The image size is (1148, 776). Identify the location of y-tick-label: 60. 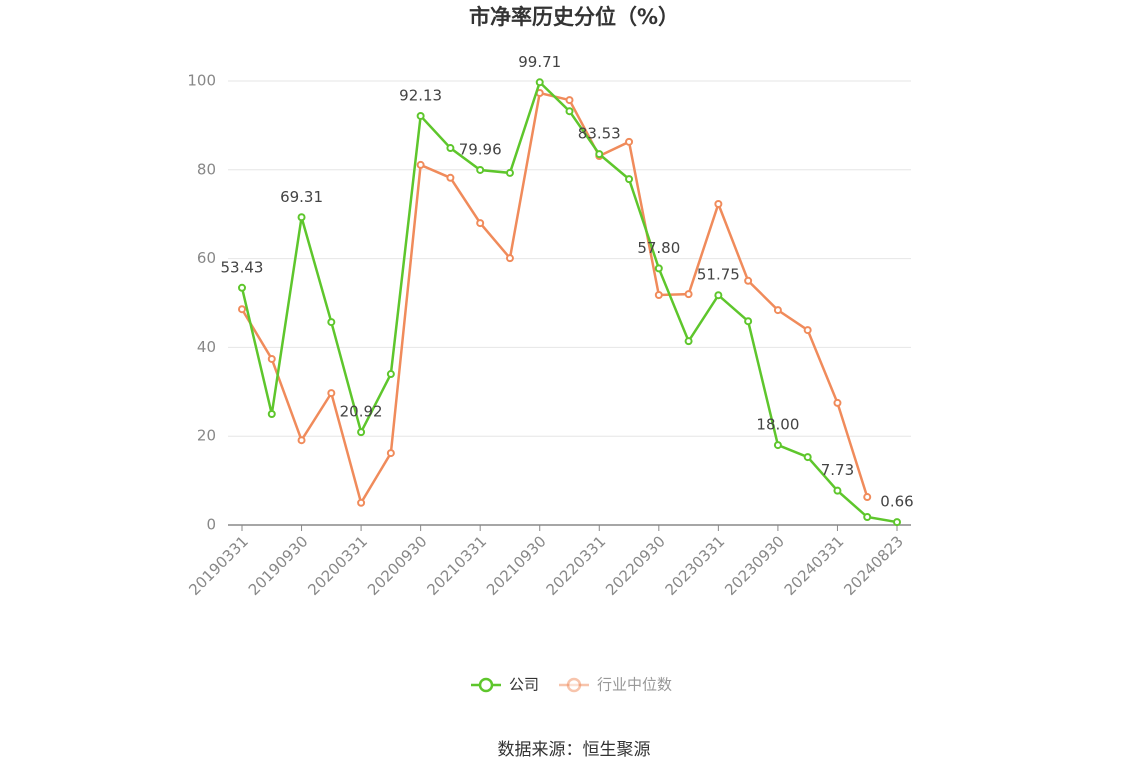
(206, 258).